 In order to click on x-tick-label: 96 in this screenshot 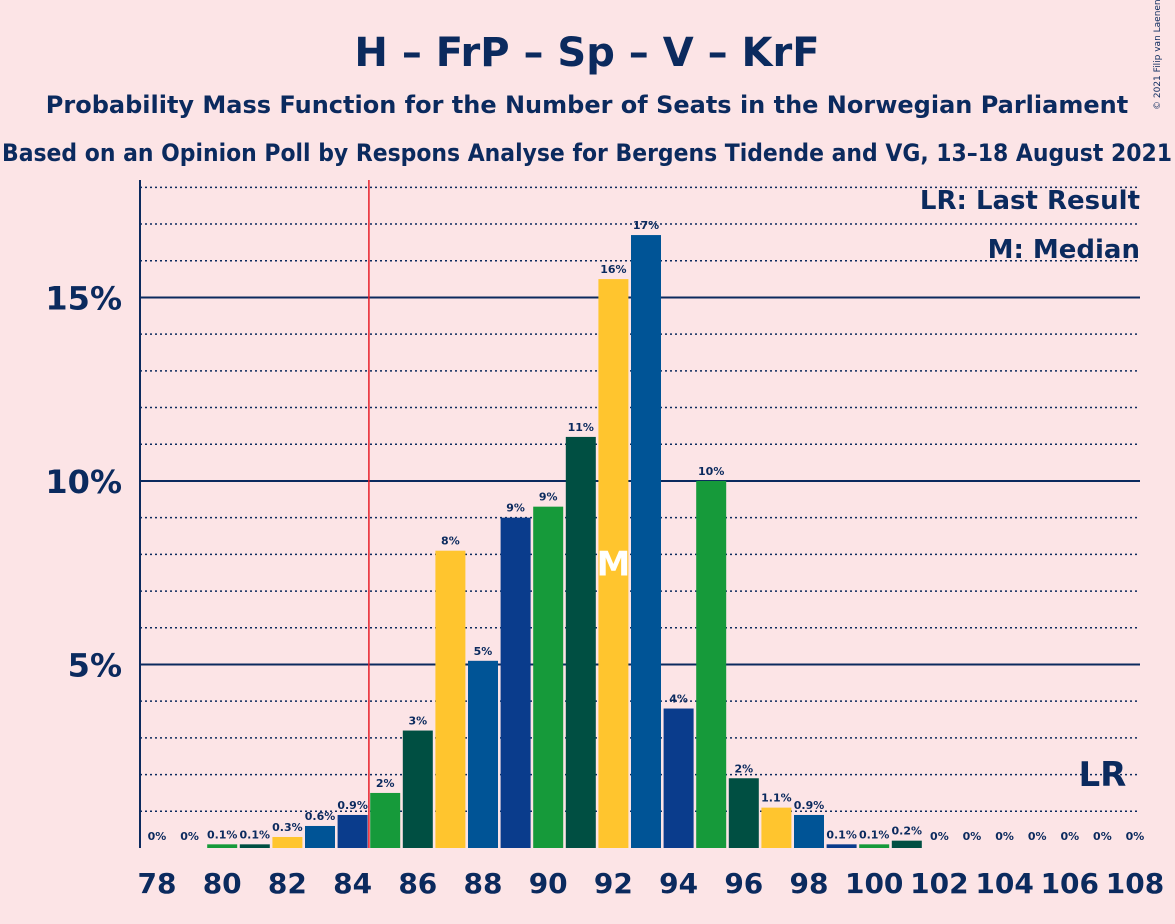, I will do `click(743, 883)`.